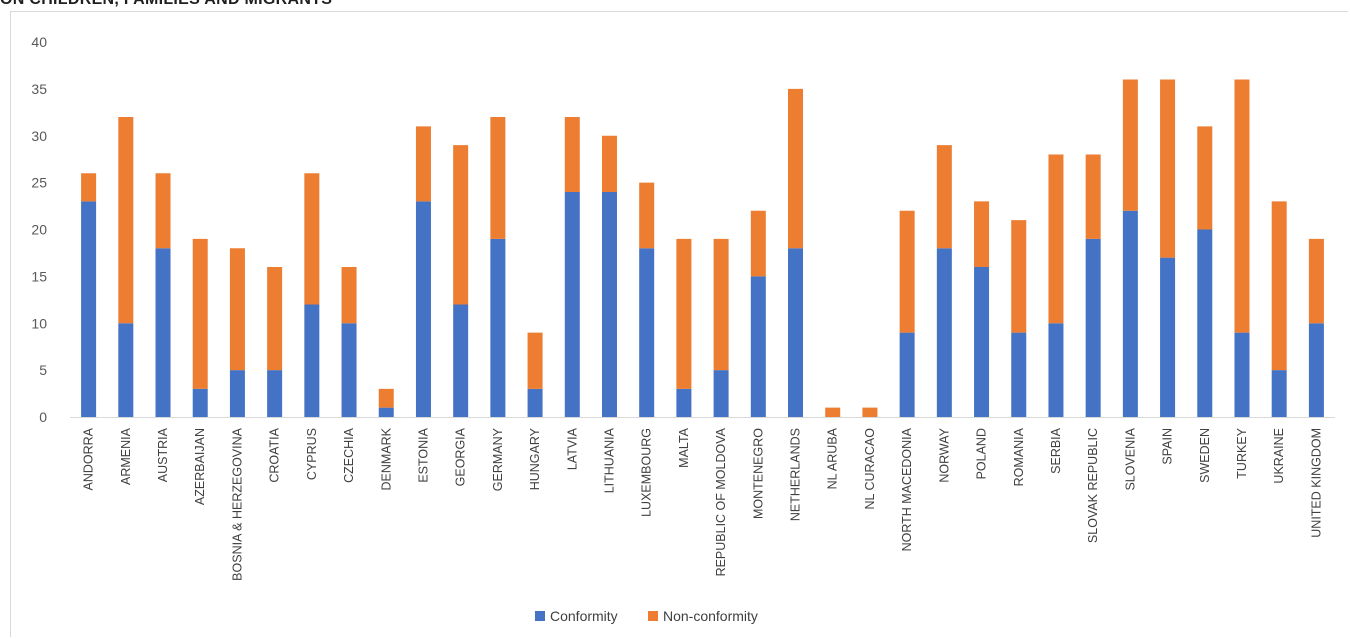 This screenshot has height=639, width=1350. Describe the element at coordinates (683, 403) in the screenshot. I see `bar-conformity-malta` at that location.